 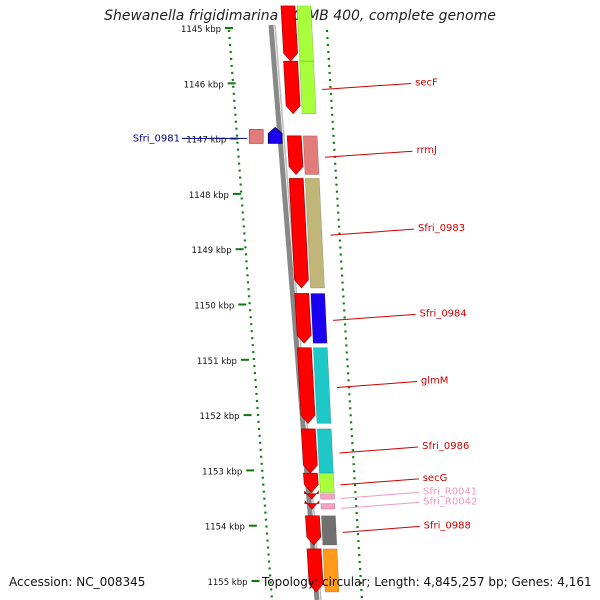 What do you see at coordinates (443, 313) in the screenshot?
I see `gene-label: Sfri_0984` at bounding box center [443, 313].